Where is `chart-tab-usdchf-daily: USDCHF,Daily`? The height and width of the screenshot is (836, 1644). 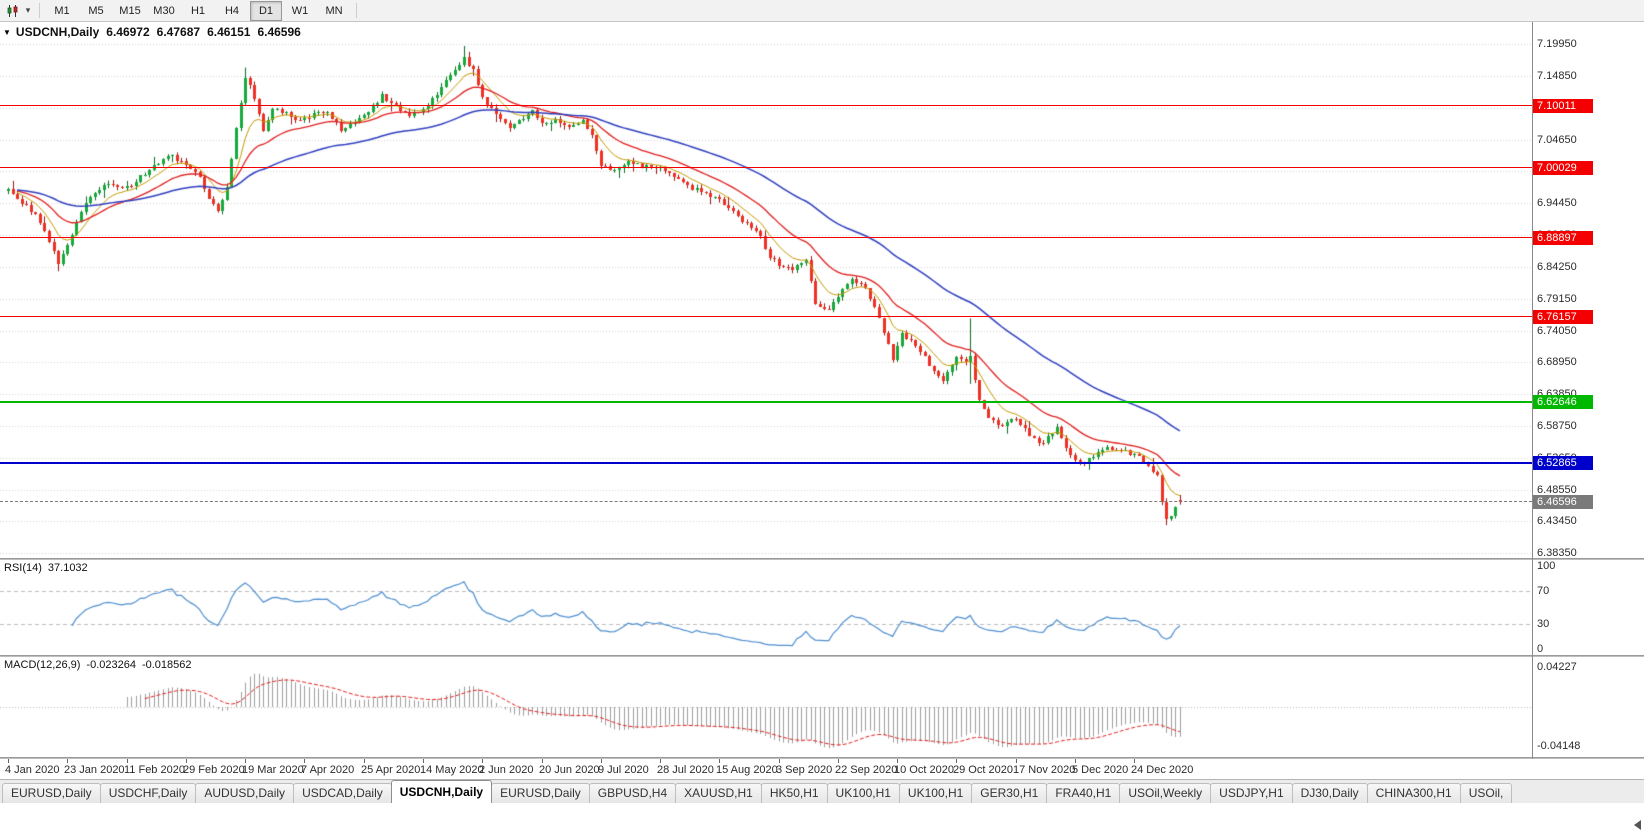 chart-tab-usdchf-daily: USDCHF,Daily is located at coordinates (148, 793).